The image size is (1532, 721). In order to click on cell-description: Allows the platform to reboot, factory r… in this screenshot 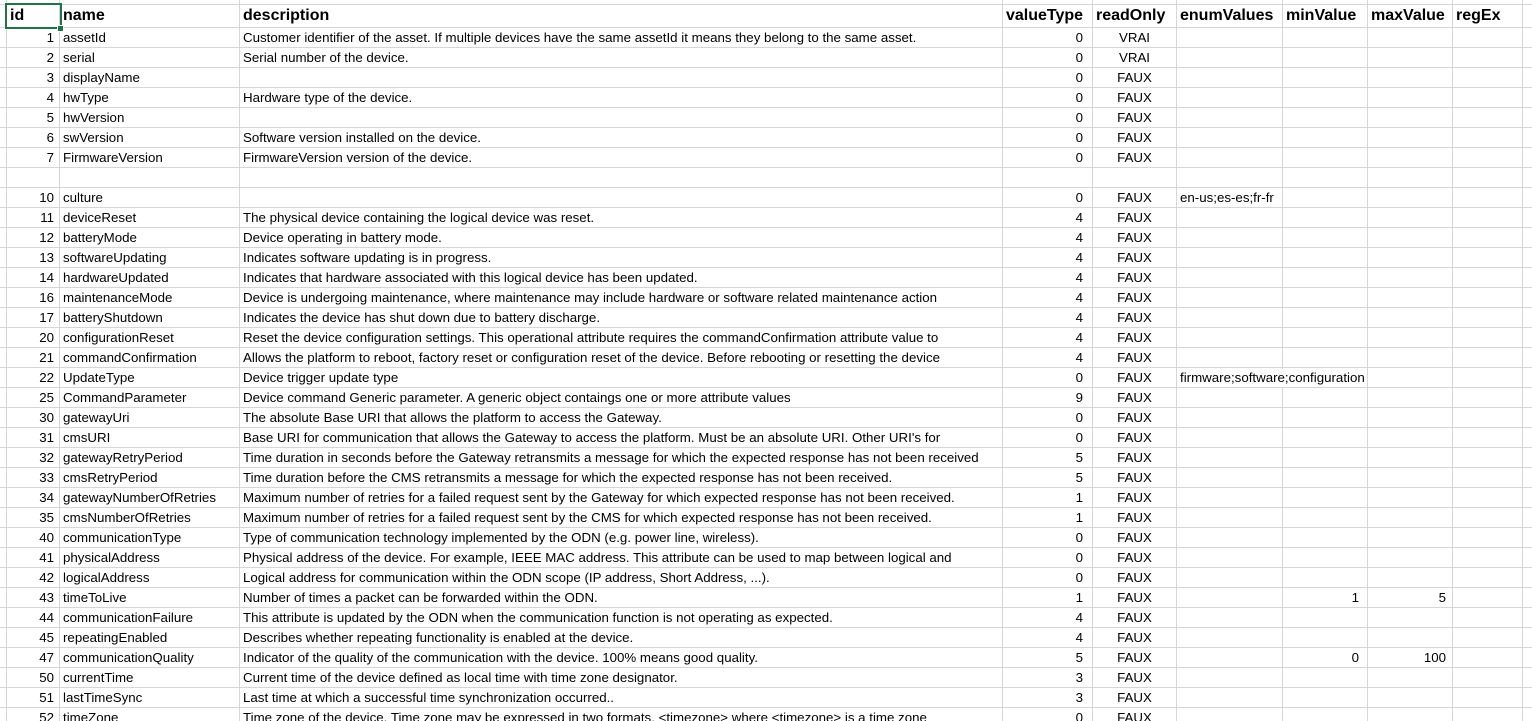, I will do `click(621, 358)`.